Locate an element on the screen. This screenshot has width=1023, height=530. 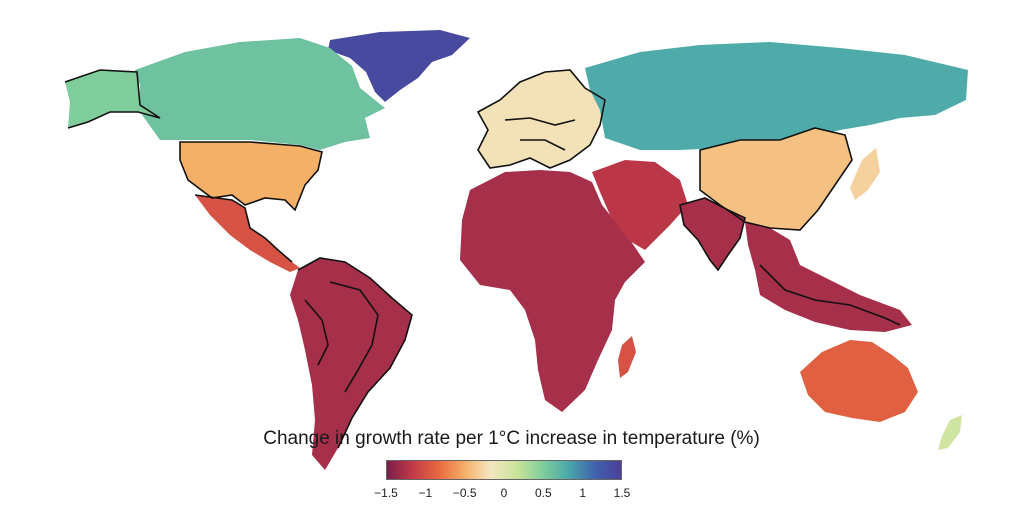
japan-region is located at coordinates (865, 174).